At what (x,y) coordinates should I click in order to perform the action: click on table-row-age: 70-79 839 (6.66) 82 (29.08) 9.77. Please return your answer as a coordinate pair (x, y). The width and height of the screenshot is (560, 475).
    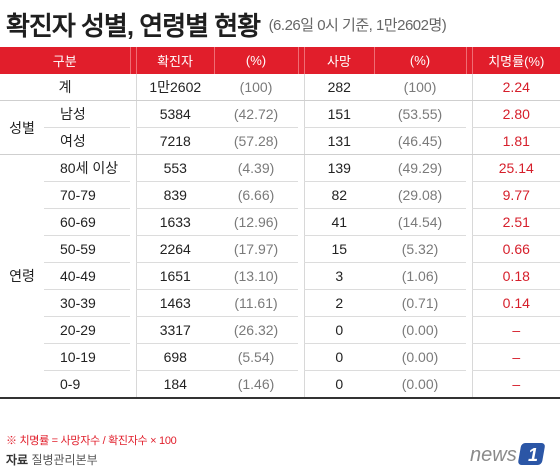
    Looking at the image, I should click on (280, 195).